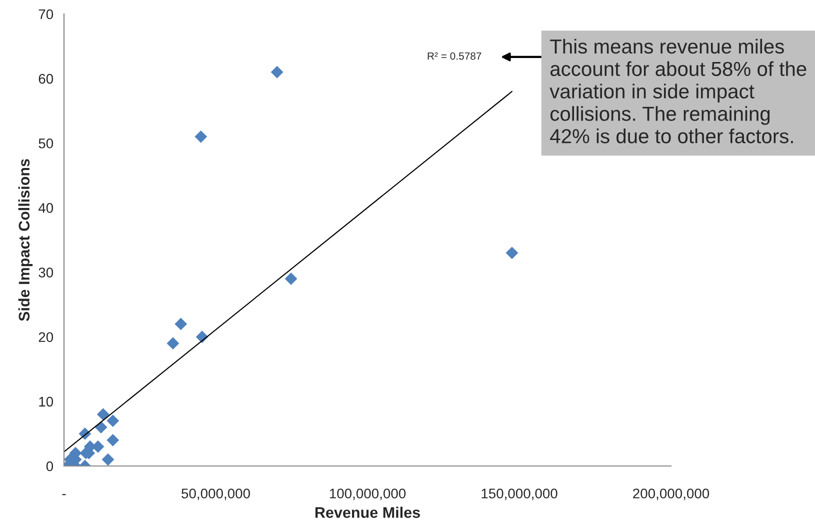  I want to click on y-tick-label: 60, so click(46, 79).